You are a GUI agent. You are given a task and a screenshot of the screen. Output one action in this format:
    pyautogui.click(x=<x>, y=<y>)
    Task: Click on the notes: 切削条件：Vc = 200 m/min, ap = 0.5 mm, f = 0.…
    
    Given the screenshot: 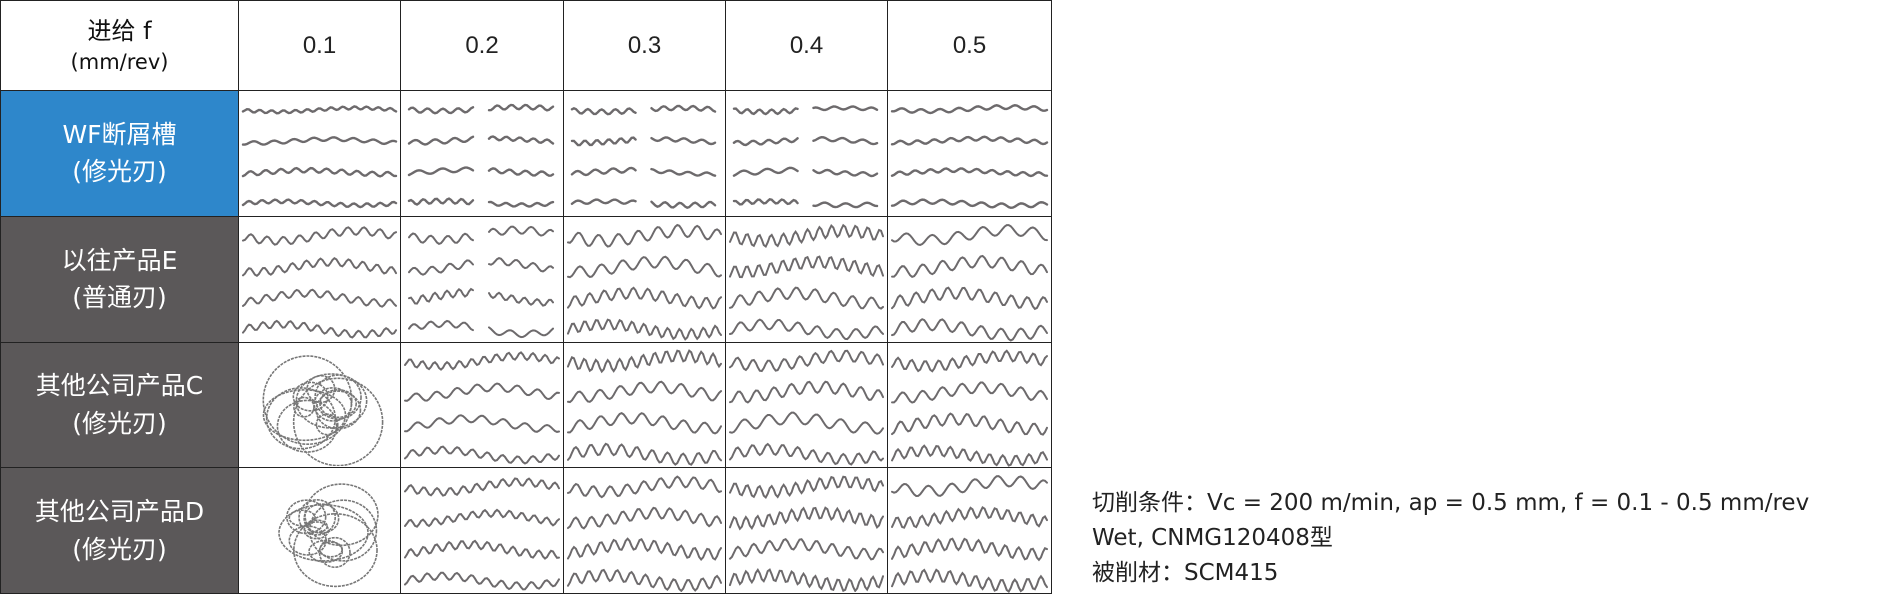 What is the action you would take?
    pyautogui.click(x=1450, y=538)
    